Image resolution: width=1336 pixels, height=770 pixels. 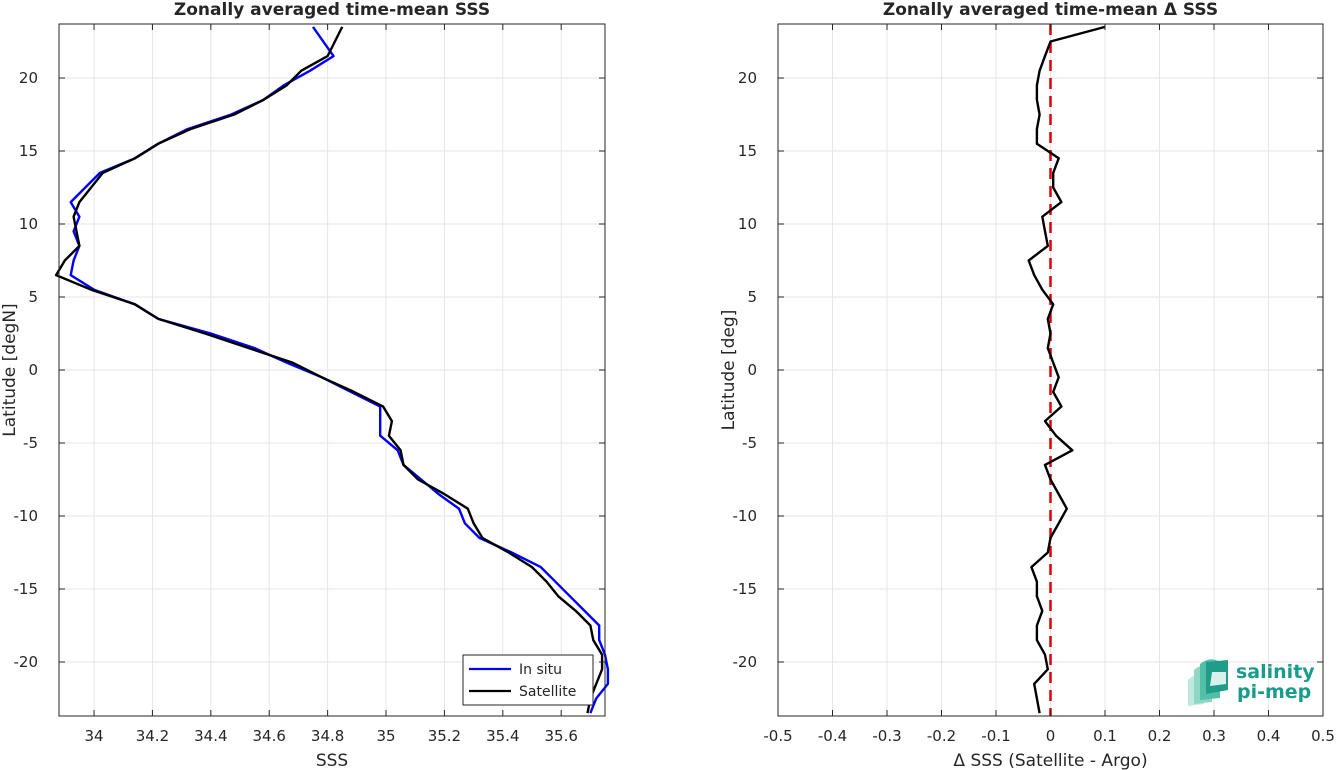 I want to click on right-x-tick-label: -0.3, so click(x=886, y=736).